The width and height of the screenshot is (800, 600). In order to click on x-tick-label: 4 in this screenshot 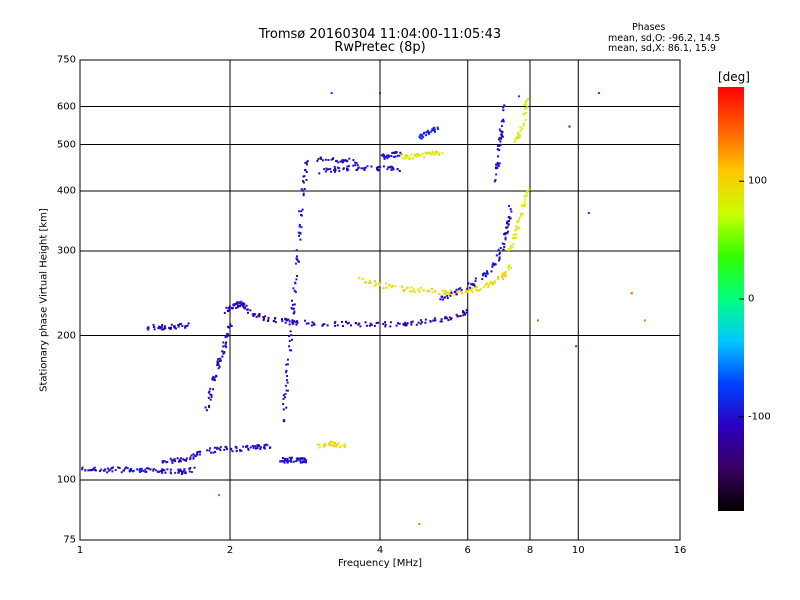, I will do `click(380, 550)`.